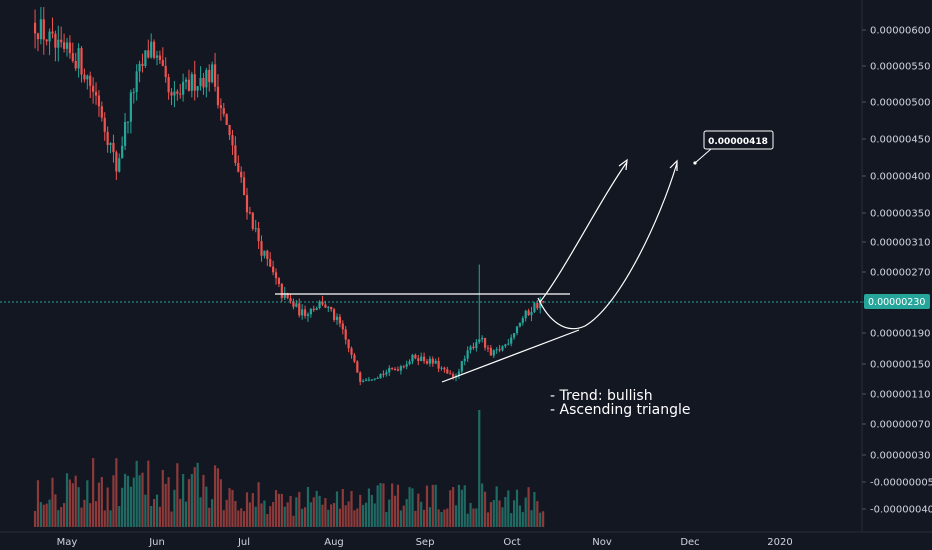 The height and width of the screenshot is (550, 932). Describe the element at coordinates (583, 230) in the screenshot. I see `projection-arrow-direct` at that location.